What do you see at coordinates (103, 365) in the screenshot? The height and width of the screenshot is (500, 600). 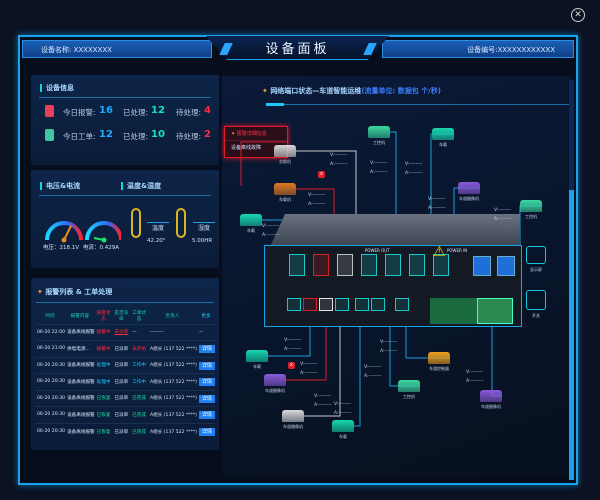 I see `table-cell: 处理中` at bounding box center [103, 365].